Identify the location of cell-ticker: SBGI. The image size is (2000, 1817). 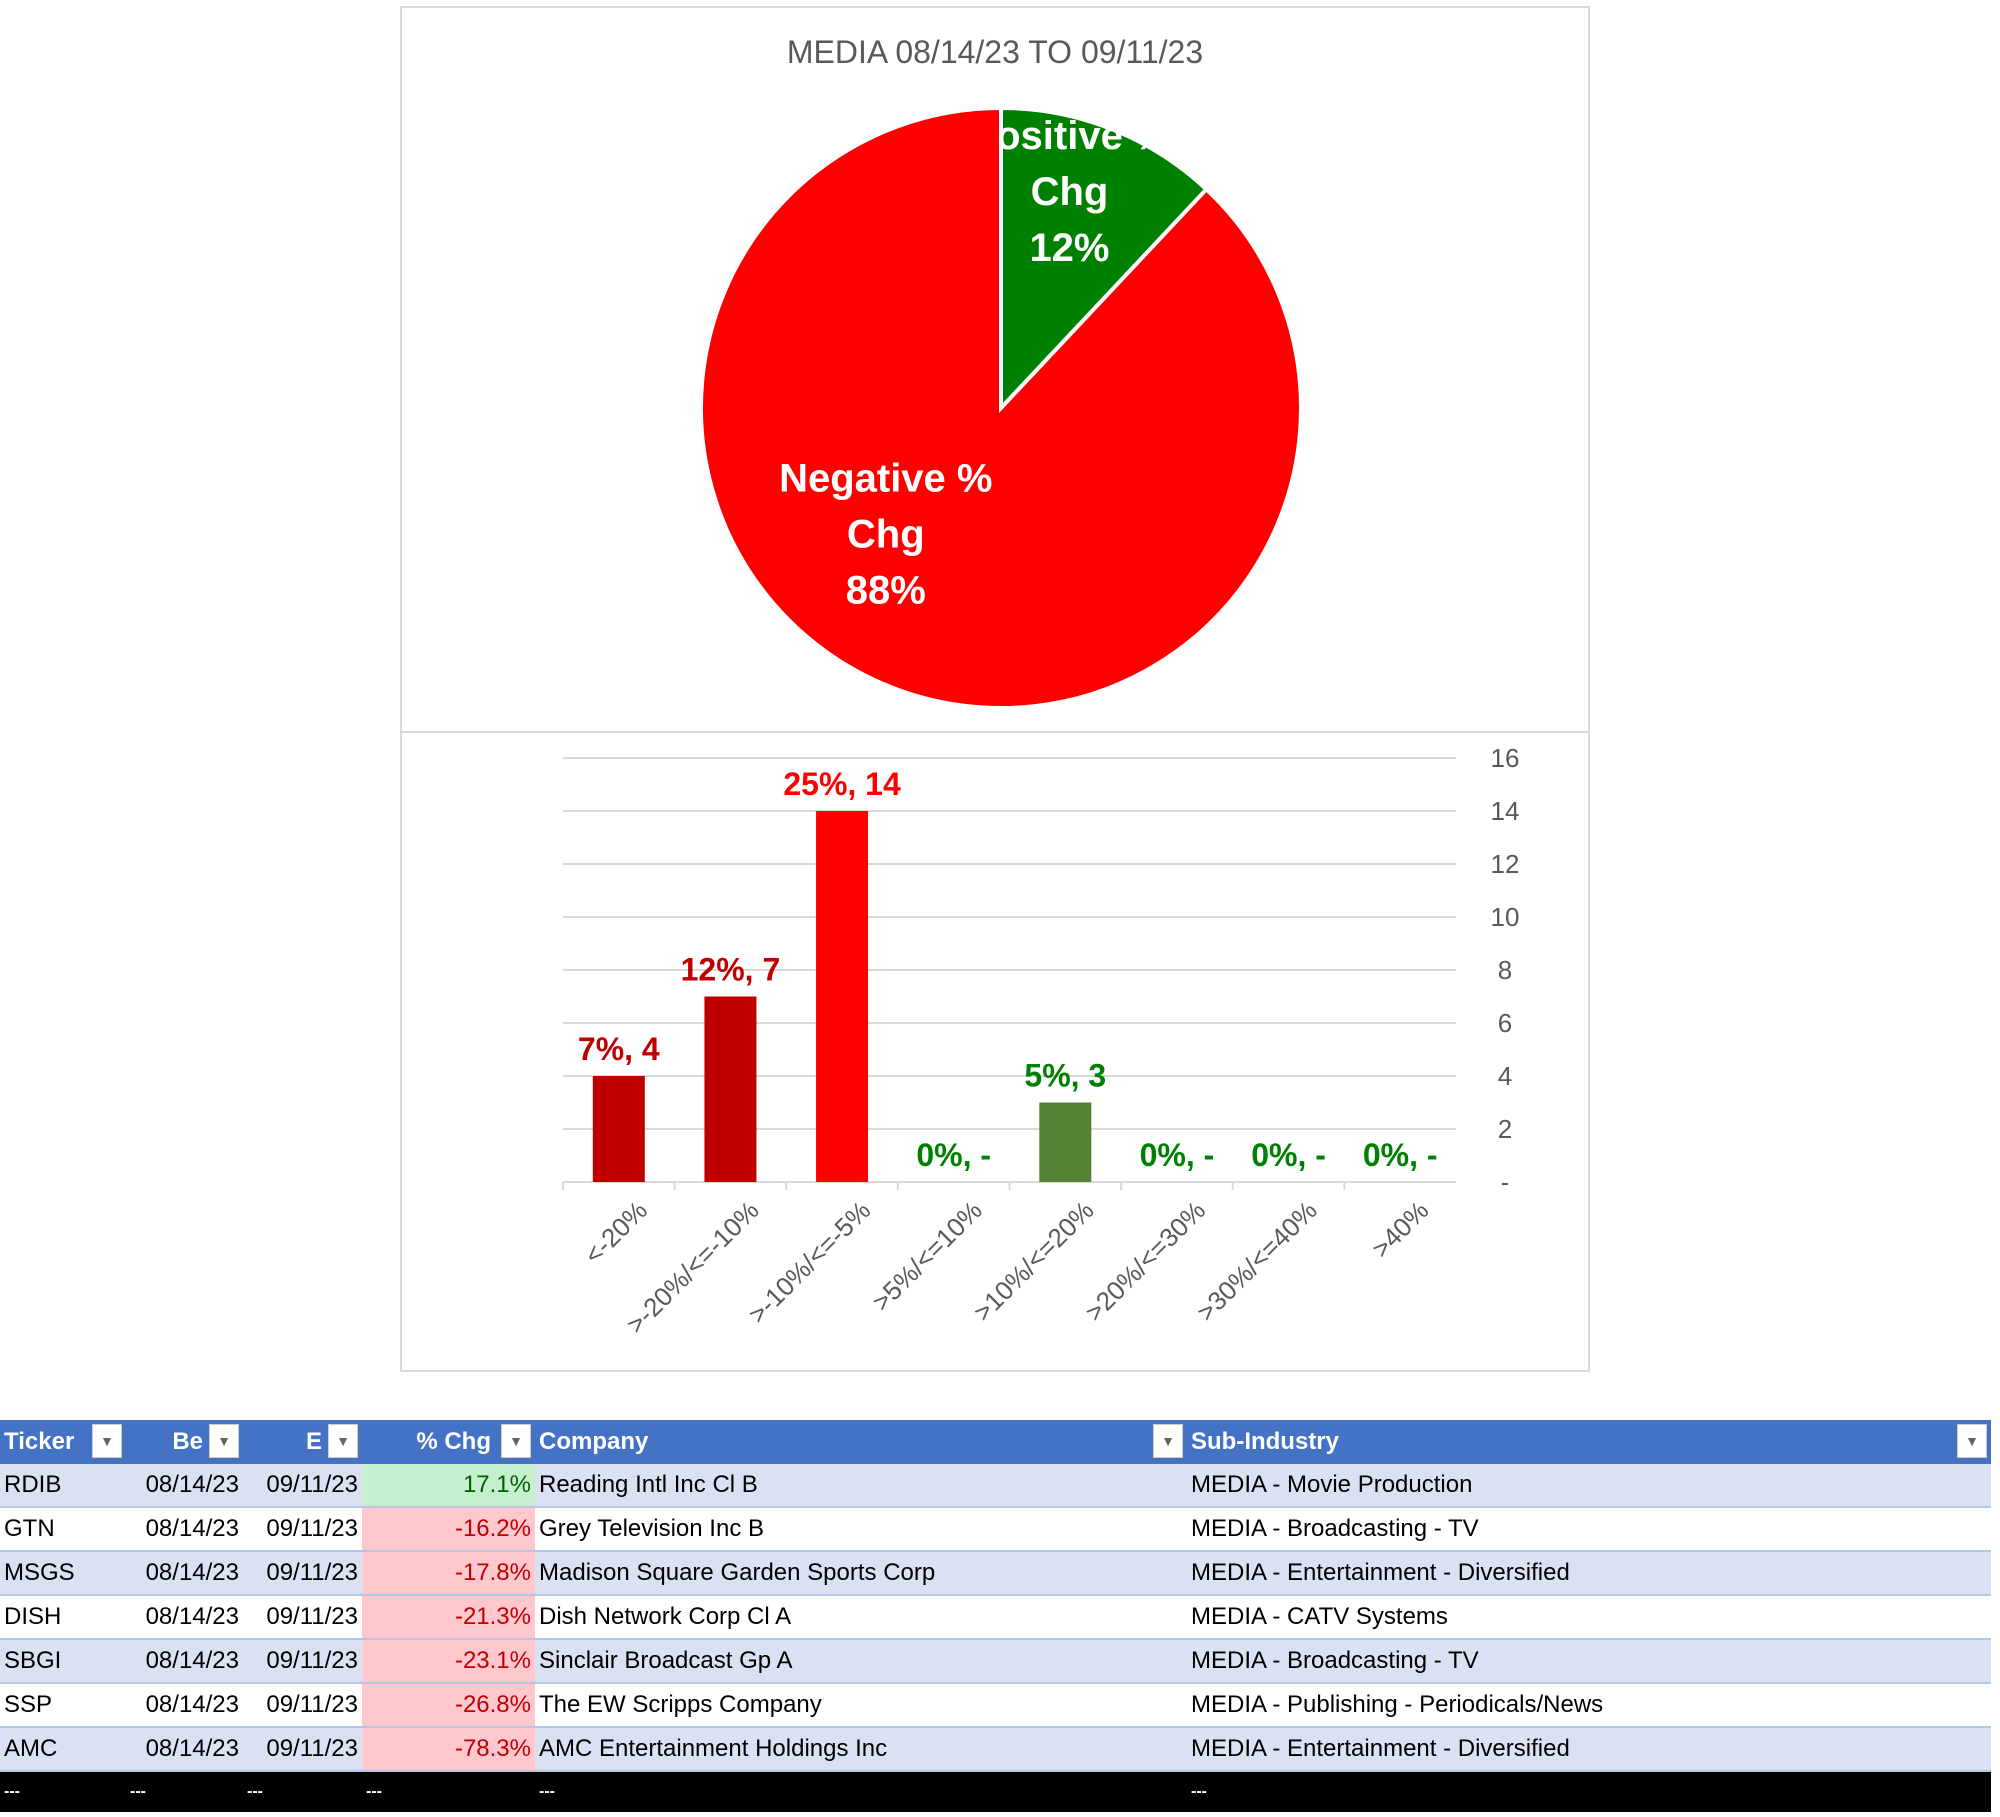
(33, 1660).